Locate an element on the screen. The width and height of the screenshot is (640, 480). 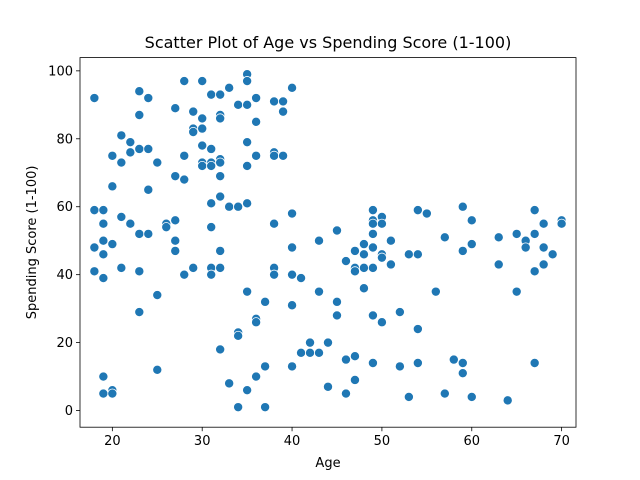
x-tick-label: 70 is located at coordinates (561, 441).